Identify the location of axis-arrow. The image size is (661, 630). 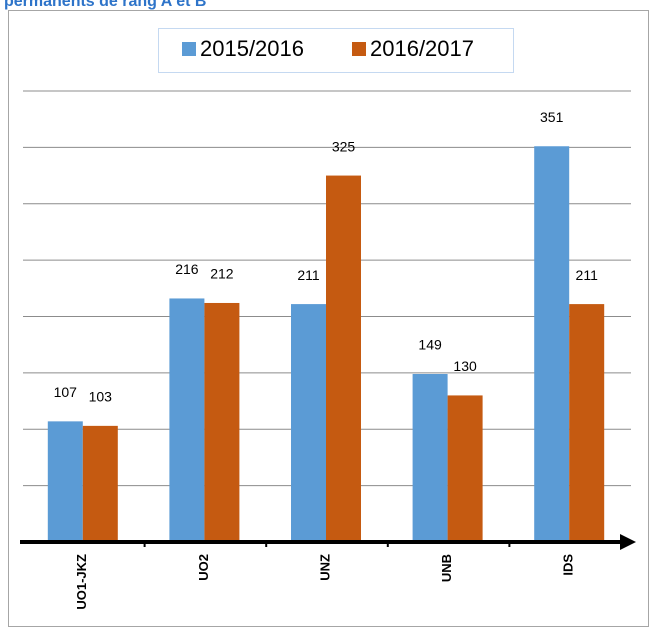
(628, 542).